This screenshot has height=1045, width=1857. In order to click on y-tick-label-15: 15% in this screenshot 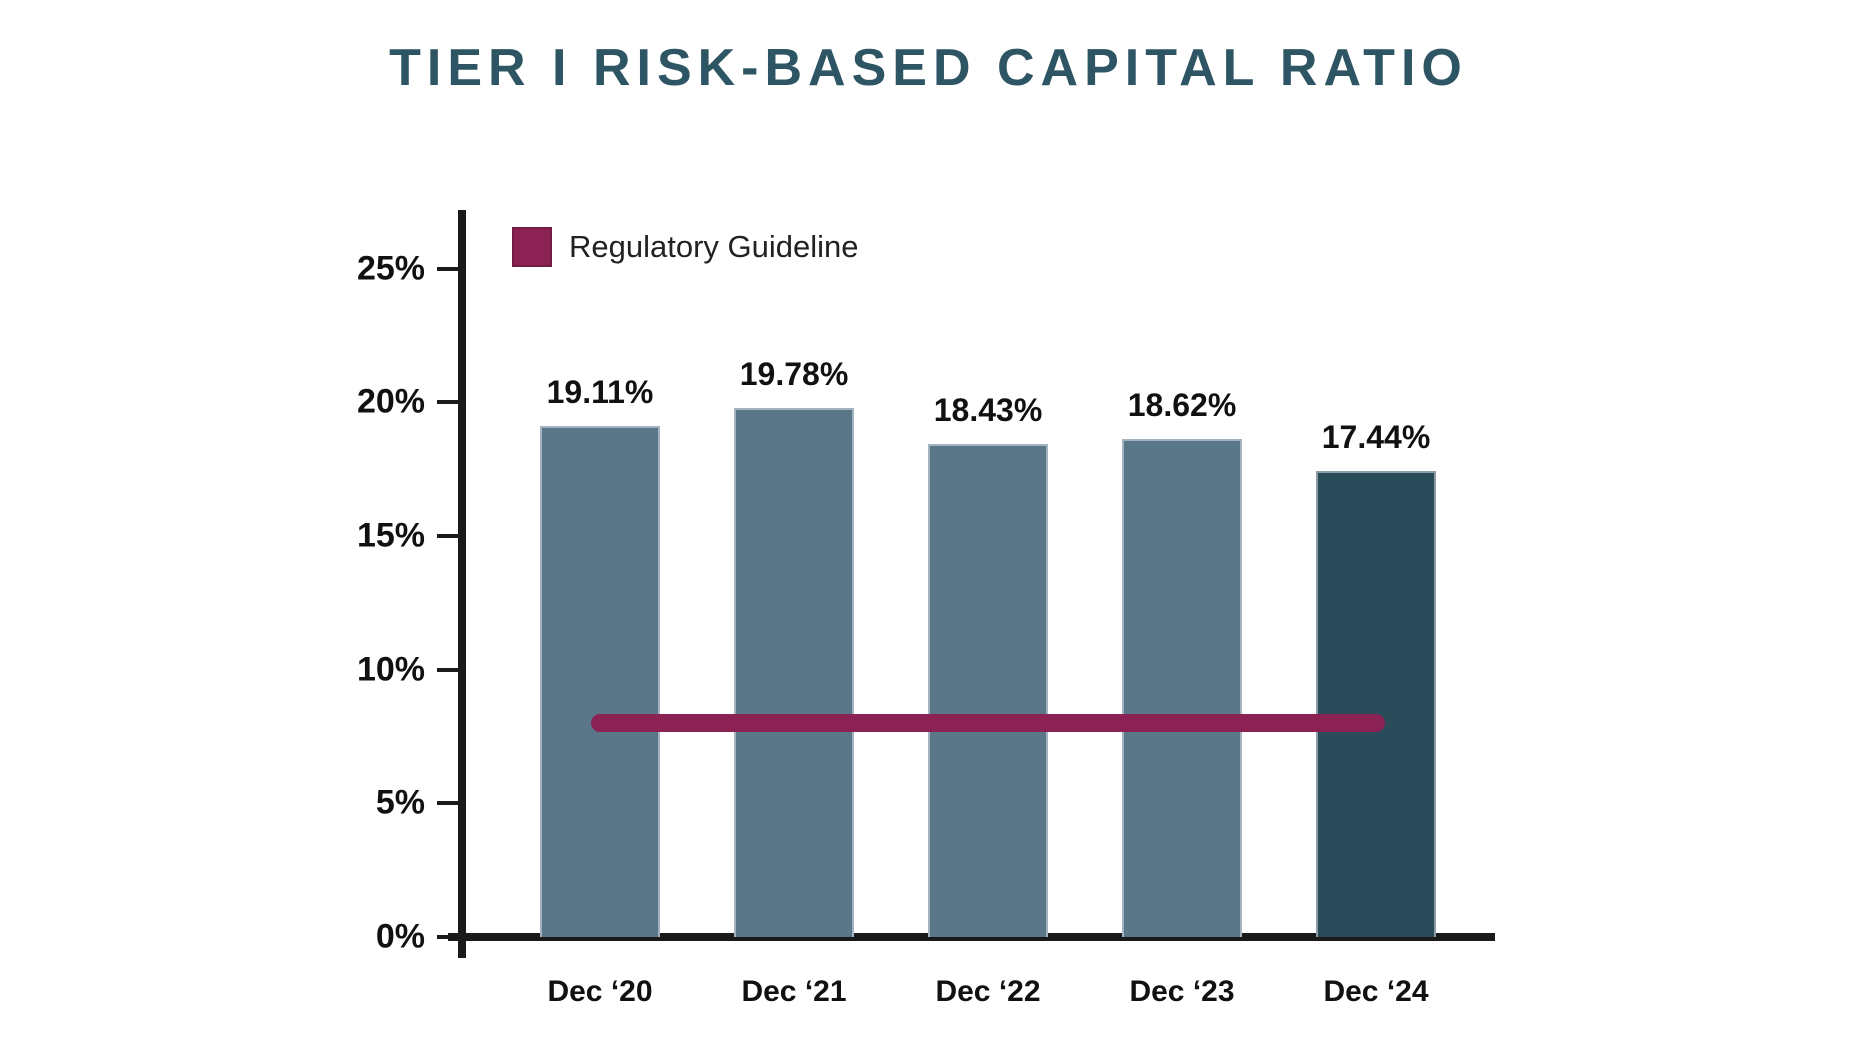, I will do `click(390, 535)`.